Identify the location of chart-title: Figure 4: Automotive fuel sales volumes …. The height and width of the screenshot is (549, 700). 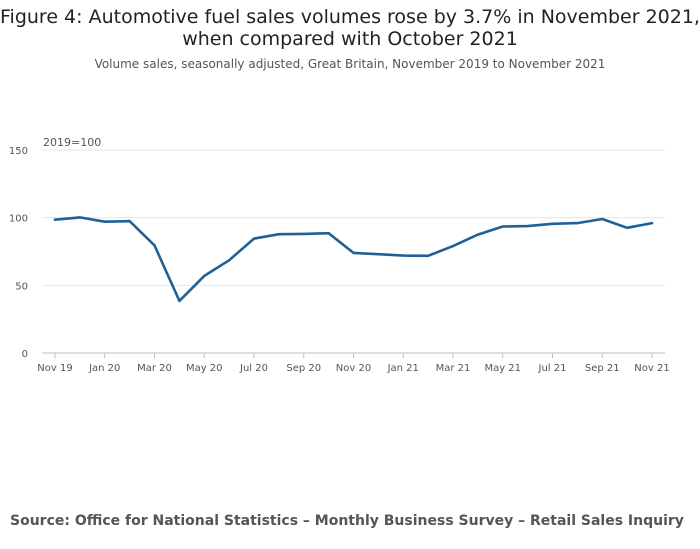
(350, 28).